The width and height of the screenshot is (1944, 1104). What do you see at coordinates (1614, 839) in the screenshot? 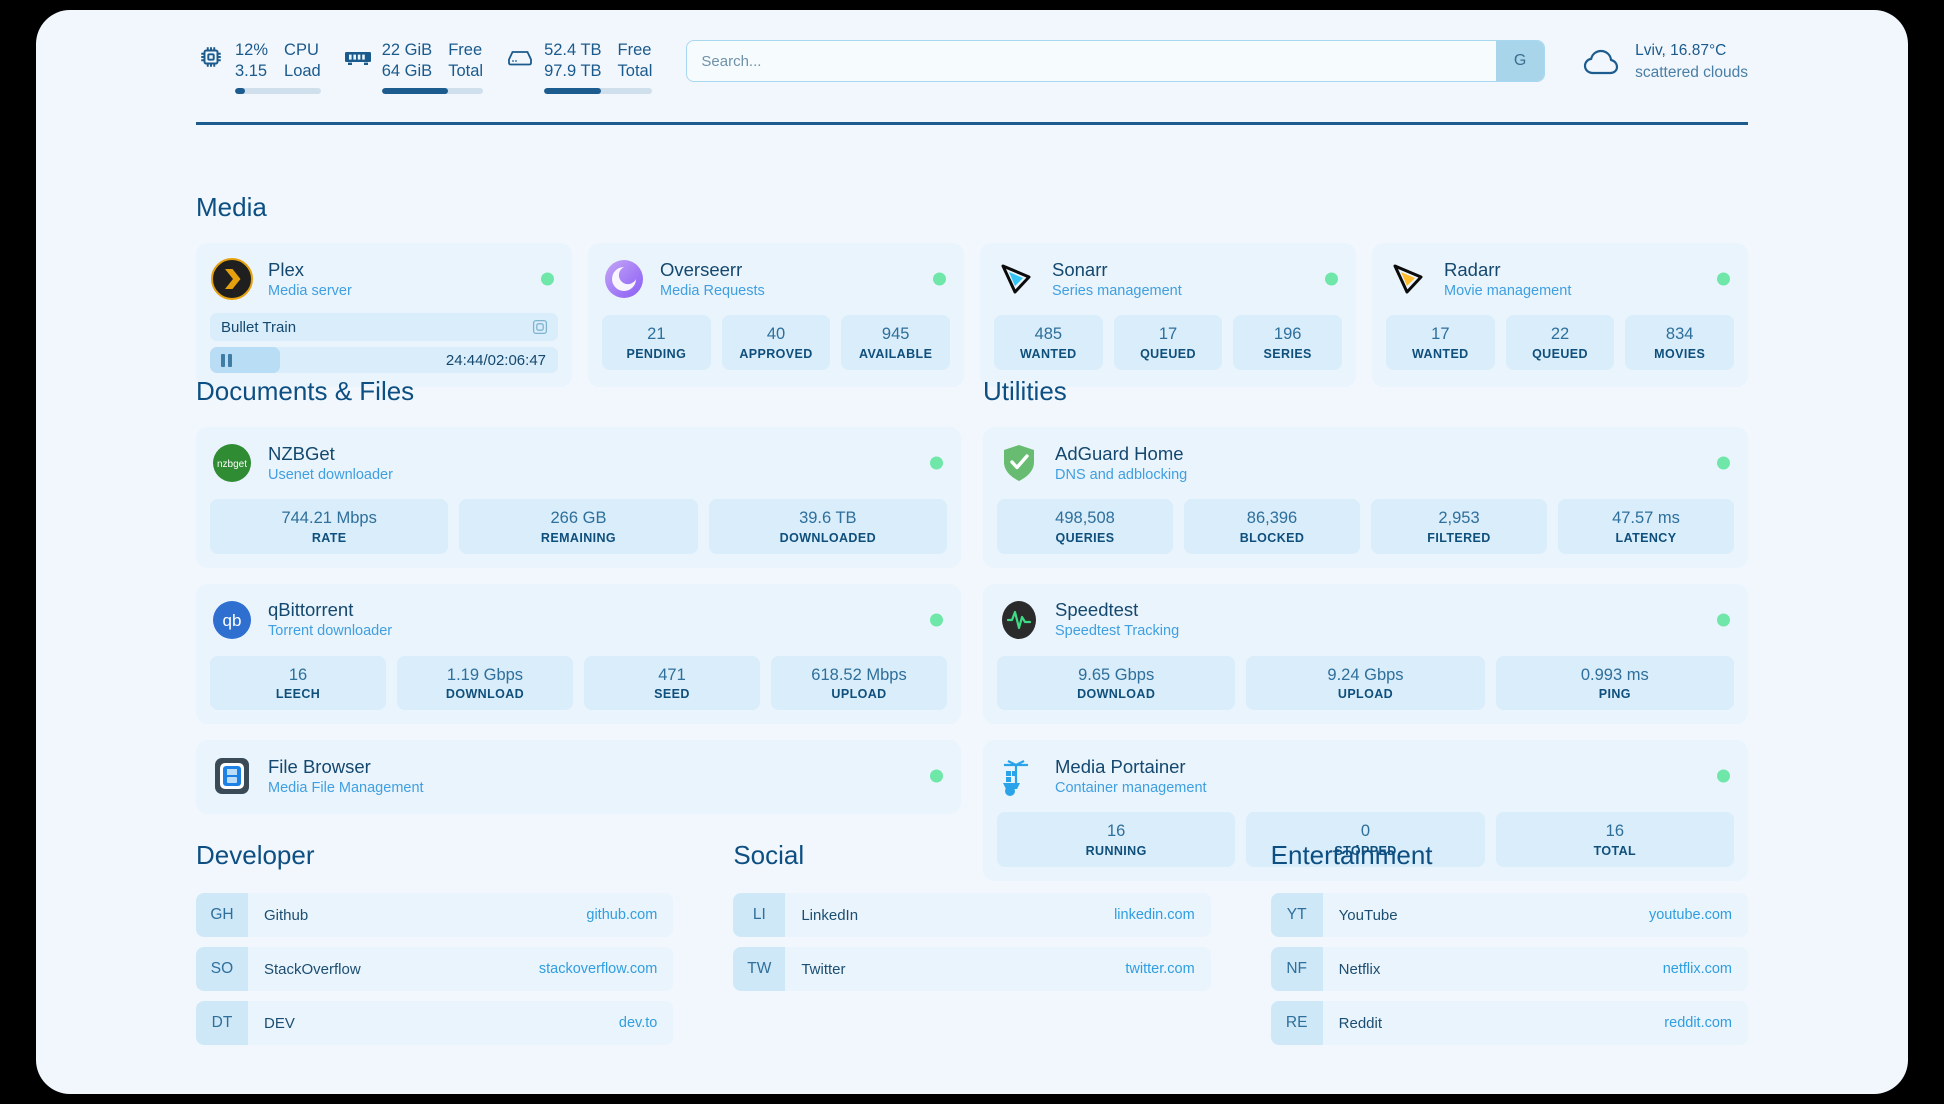
I see `stat-tile: 16 TOTAL` at bounding box center [1614, 839].